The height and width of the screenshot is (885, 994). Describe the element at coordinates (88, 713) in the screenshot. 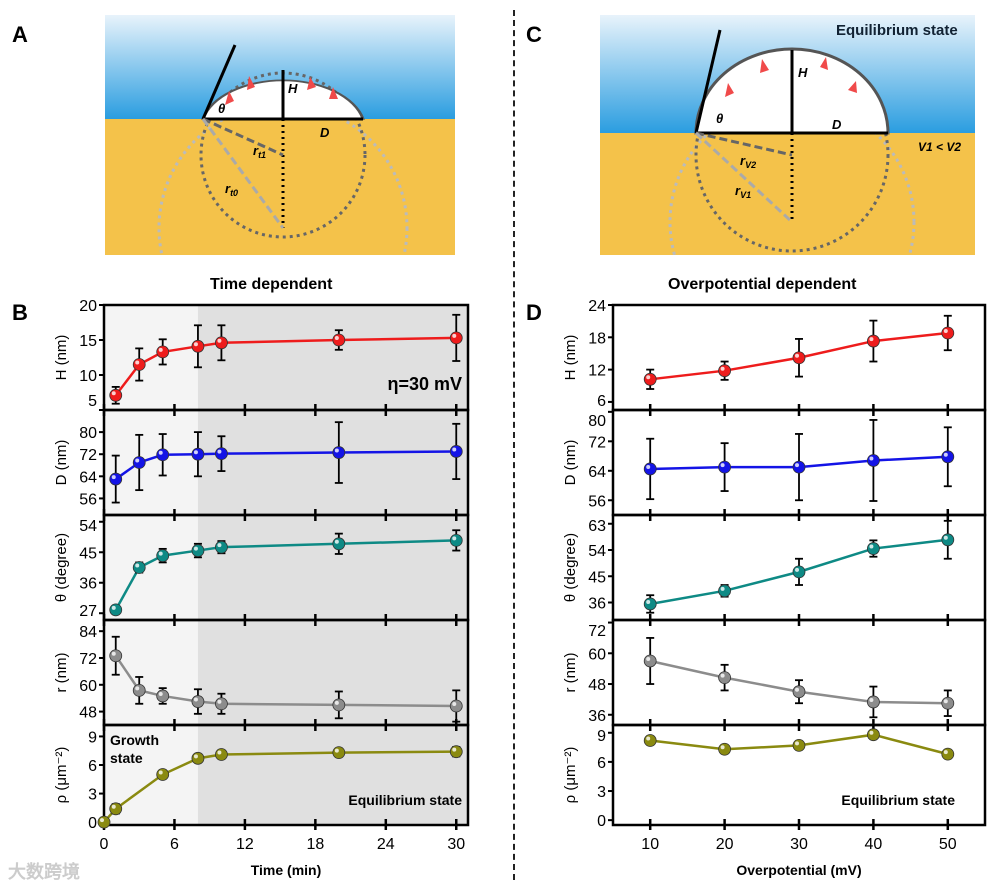

I see `y-tick-label: 48` at that location.